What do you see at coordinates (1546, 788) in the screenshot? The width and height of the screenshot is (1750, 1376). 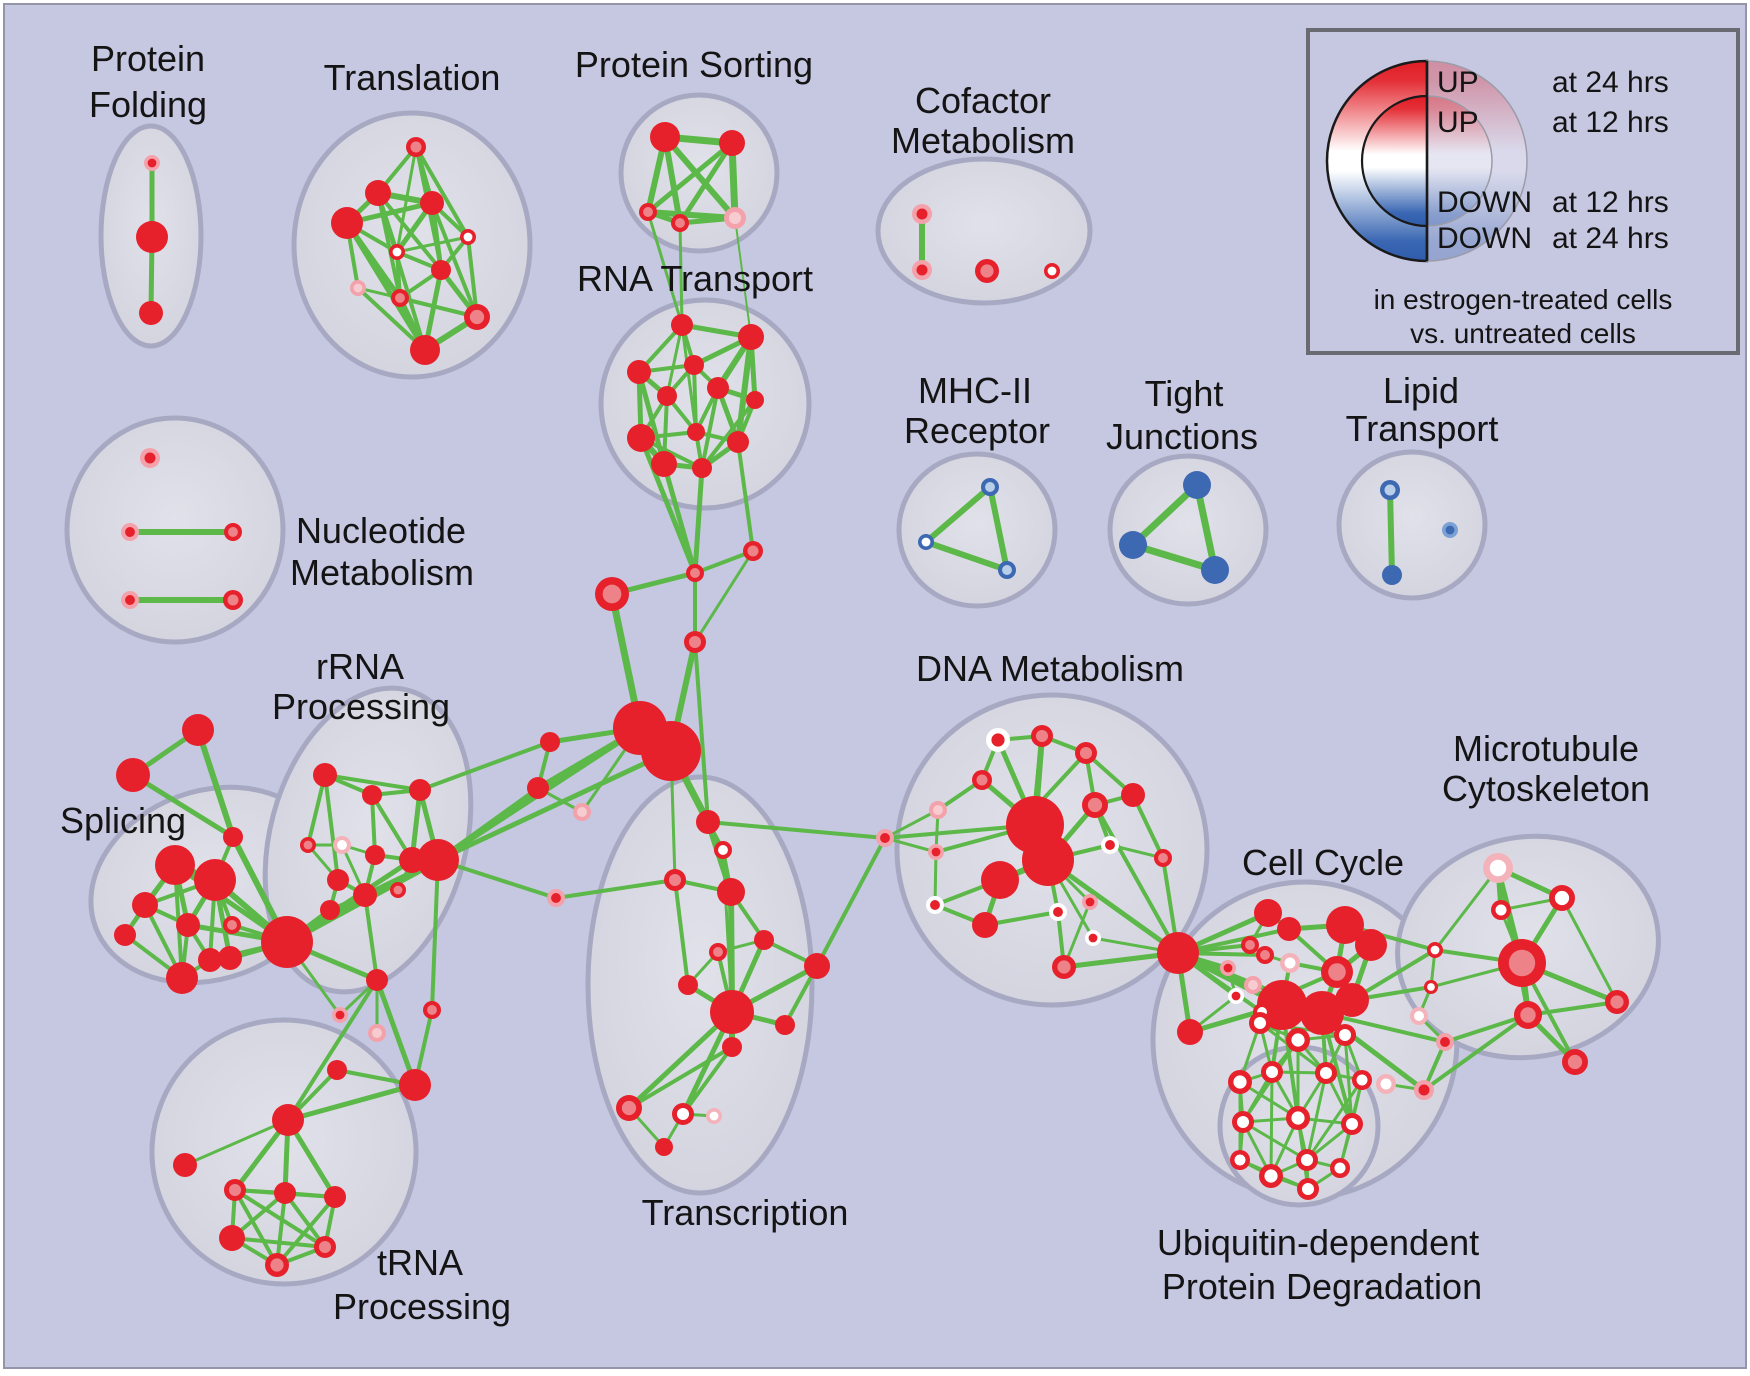 I see `cluster-label-microtubule-cytoskeleton-1: Cytoskeleton` at bounding box center [1546, 788].